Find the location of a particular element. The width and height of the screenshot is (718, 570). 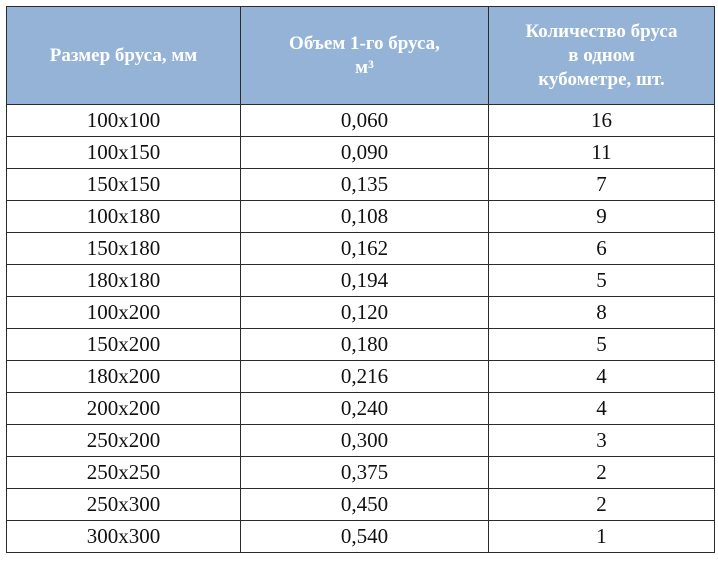

cell-size: 150x150 is located at coordinates (123, 184).